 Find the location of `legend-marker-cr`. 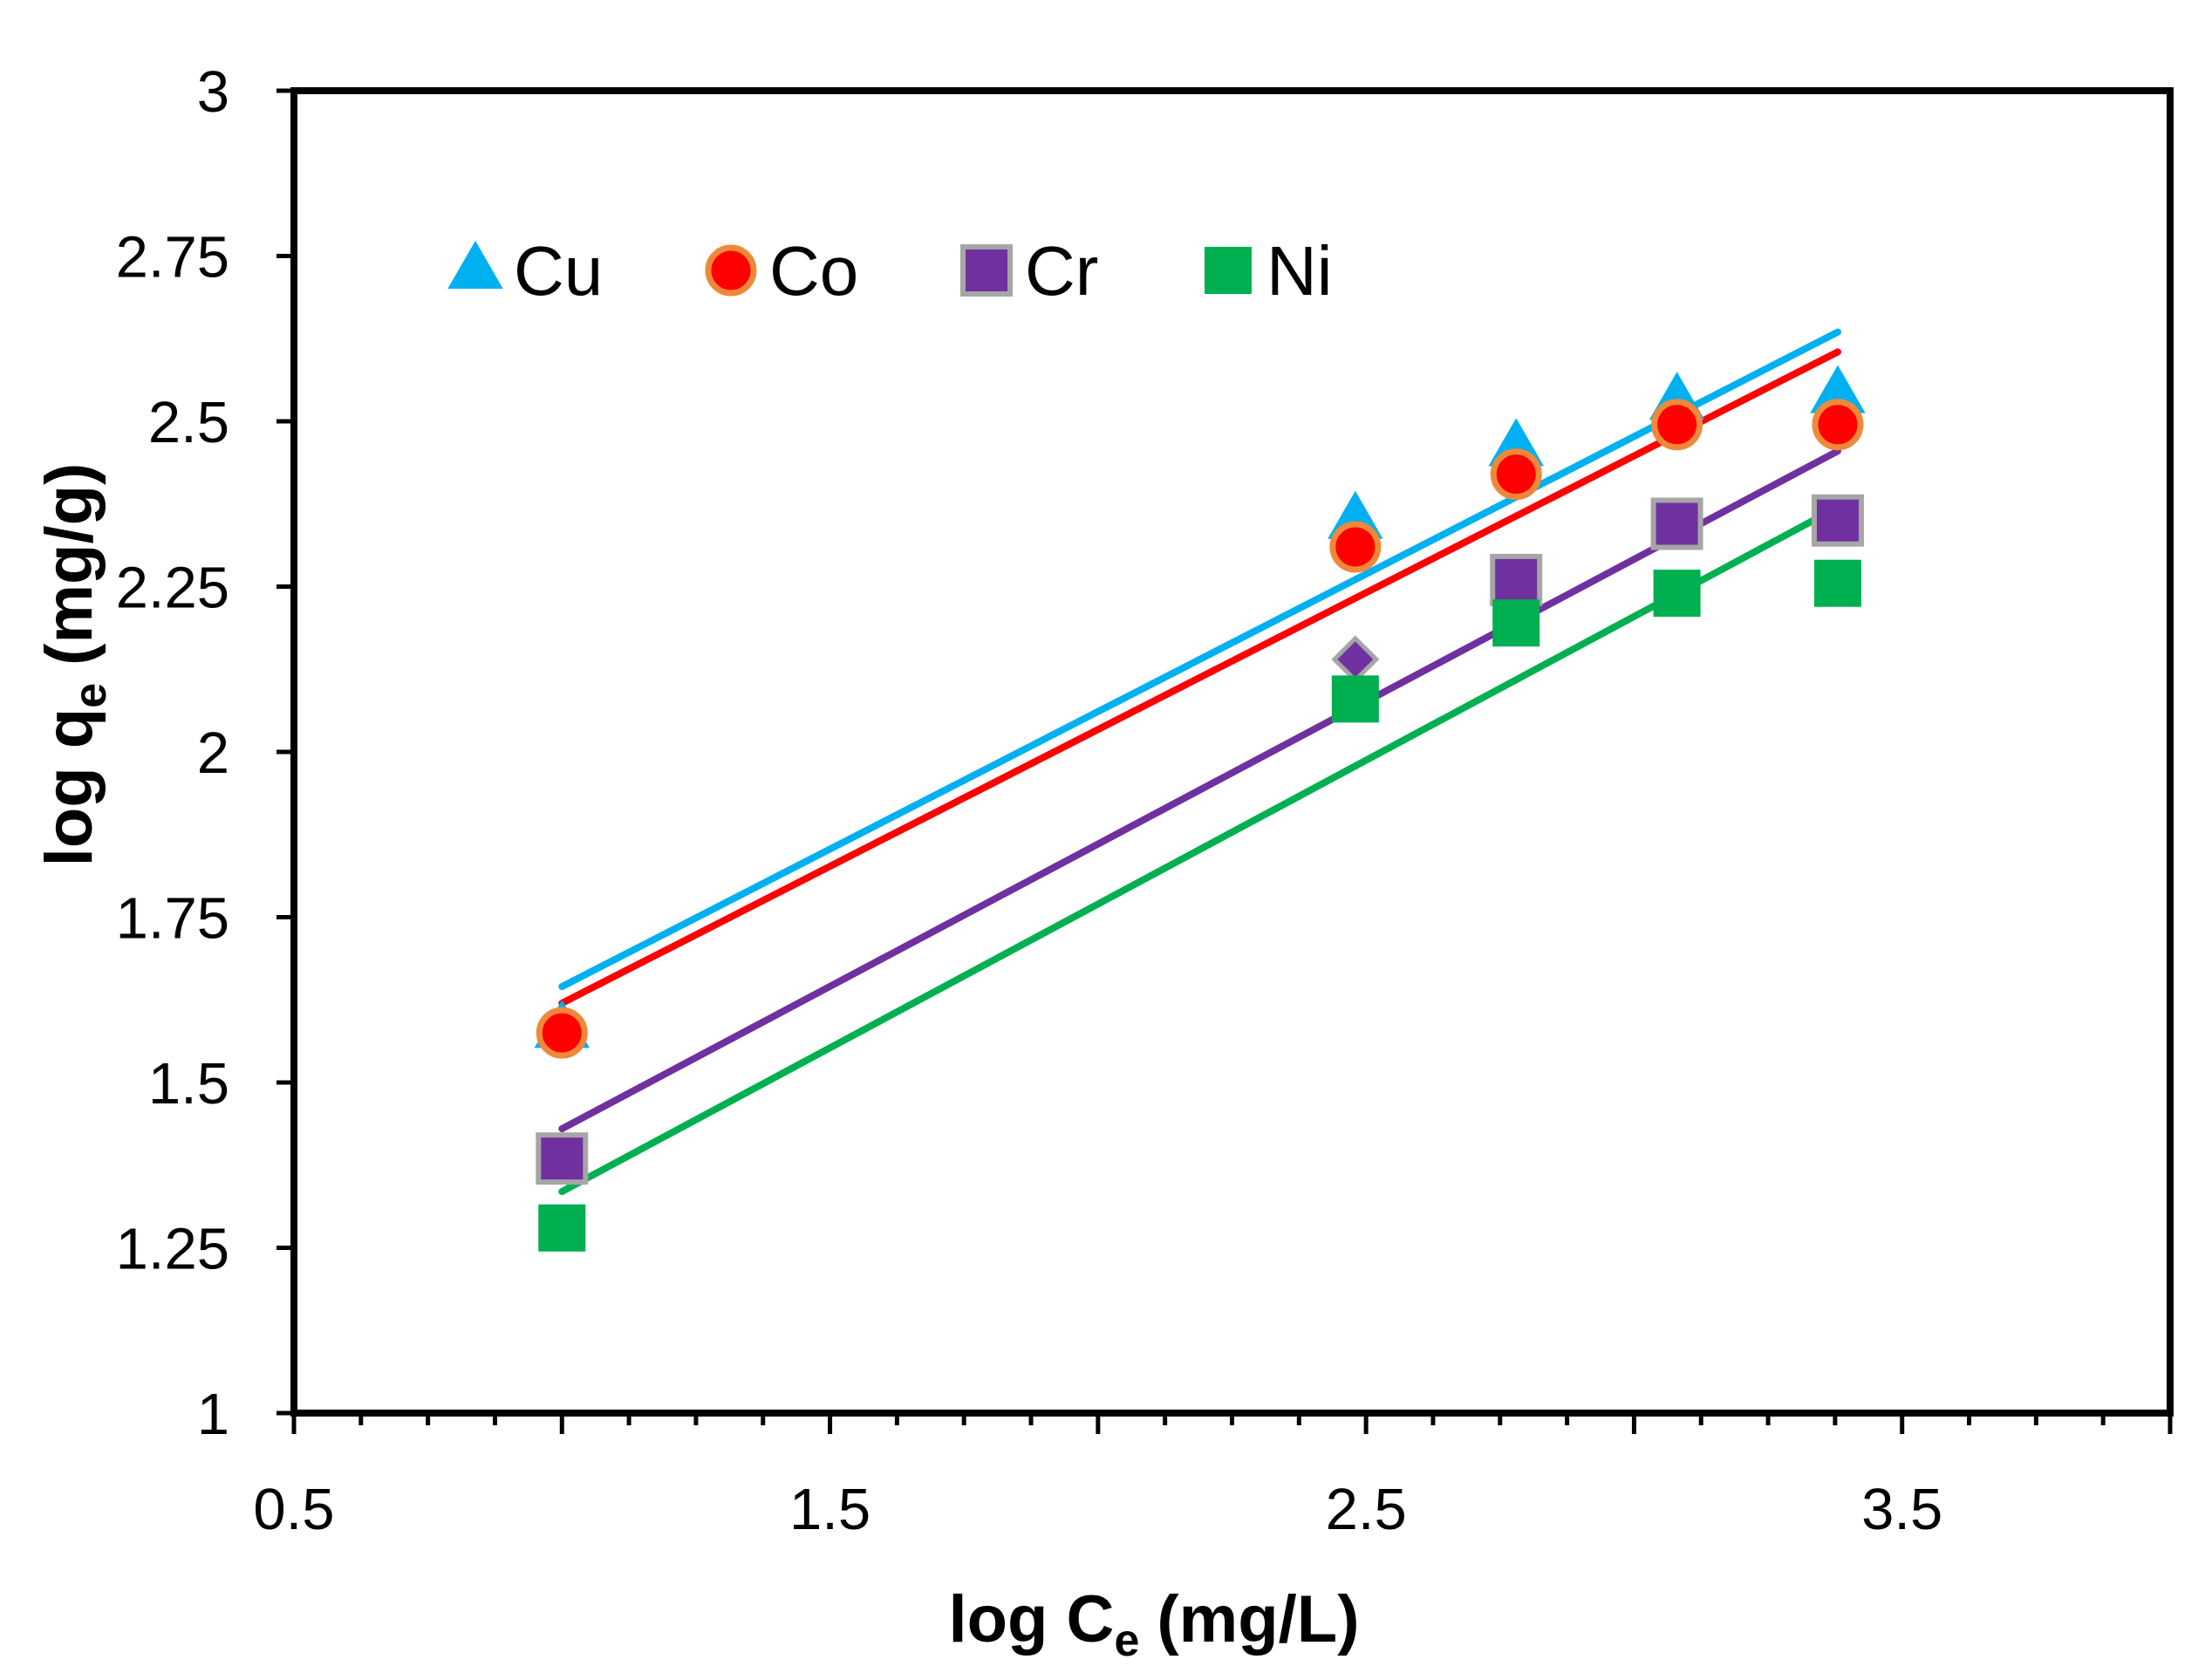

legend-marker-cr is located at coordinates (986, 270).